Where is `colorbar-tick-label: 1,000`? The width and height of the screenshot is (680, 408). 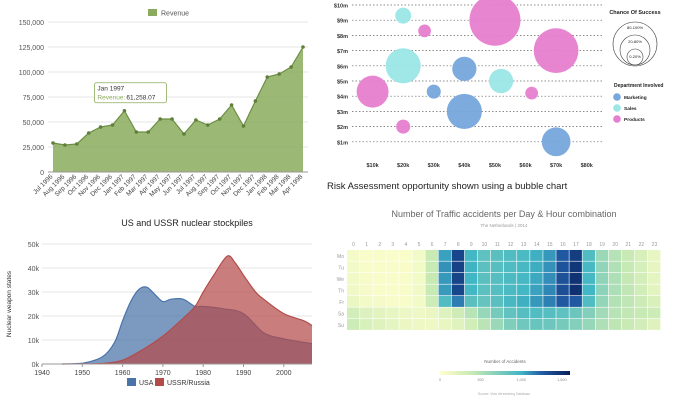
colorbar-tick-label: 1,000 is located at coordinates (521, 380).